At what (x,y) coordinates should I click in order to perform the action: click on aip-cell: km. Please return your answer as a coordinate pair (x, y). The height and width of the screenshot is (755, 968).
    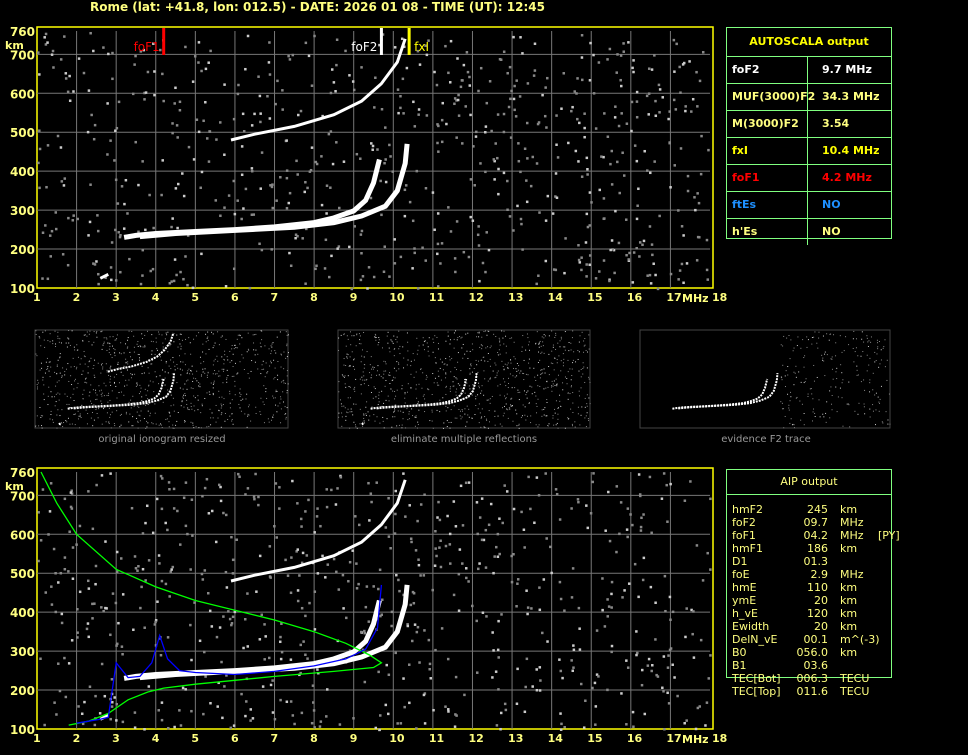
    Looking at the image, I should click on (849, 600).